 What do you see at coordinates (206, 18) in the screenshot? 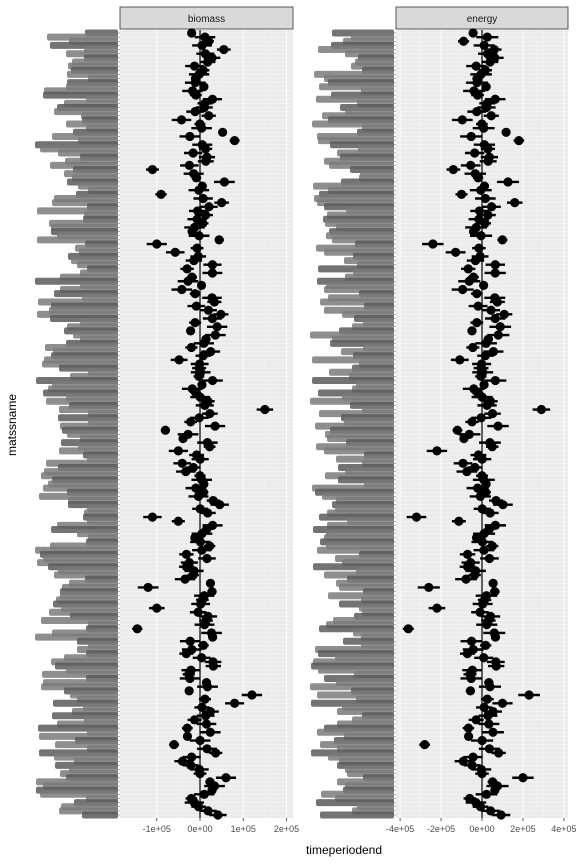
I see `facet-strip` at bounding box center [206, 18].